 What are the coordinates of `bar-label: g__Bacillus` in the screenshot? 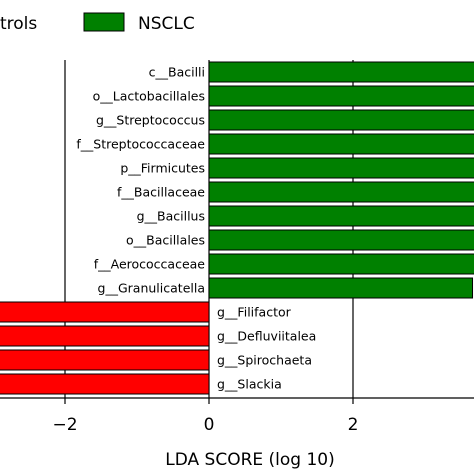 It's located at (171, 216).